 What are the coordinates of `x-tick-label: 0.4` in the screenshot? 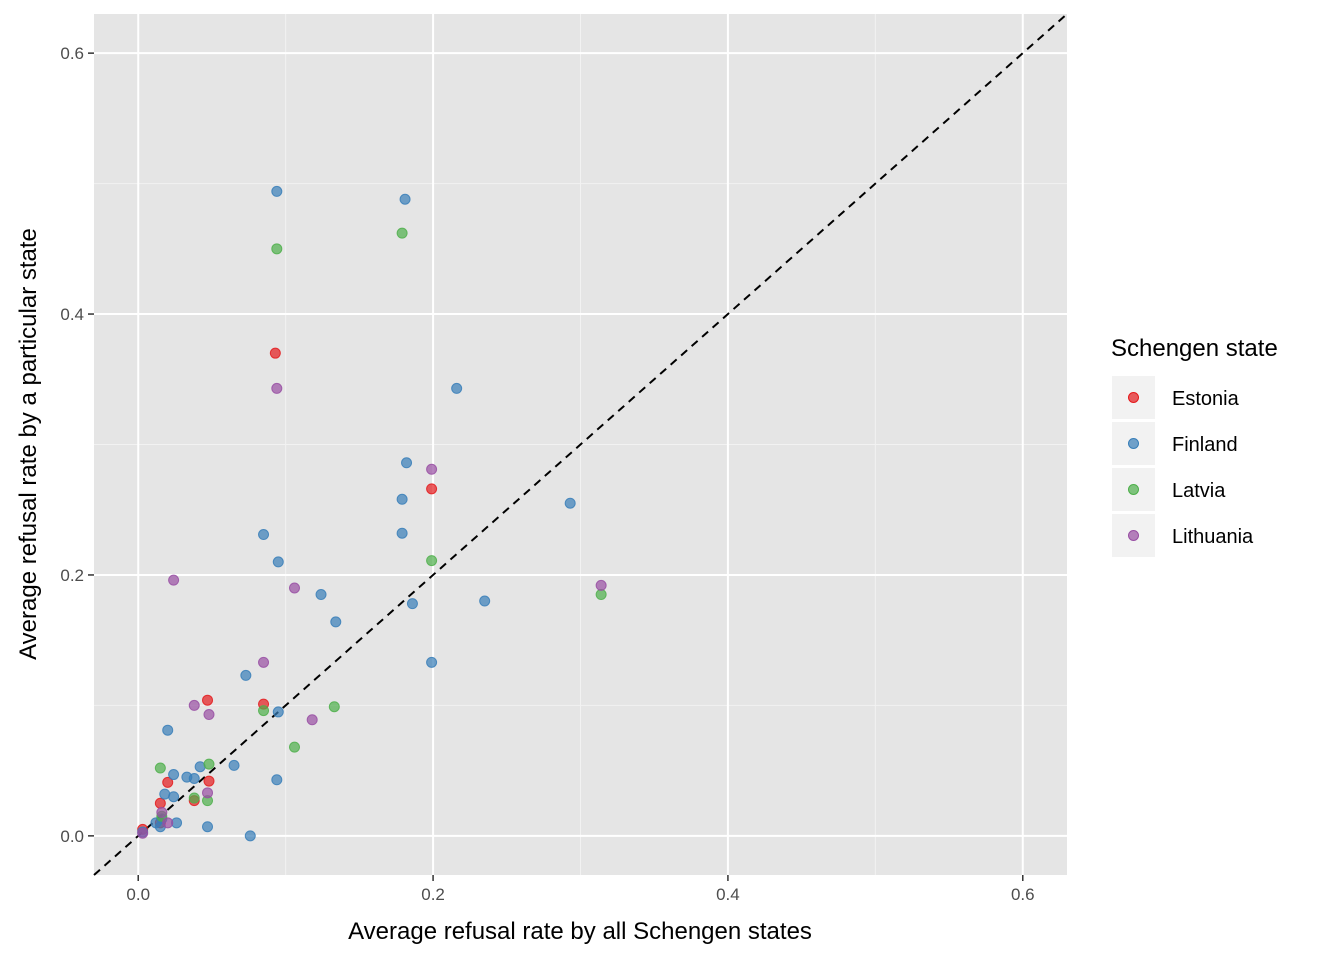 It's located at (728, 894).